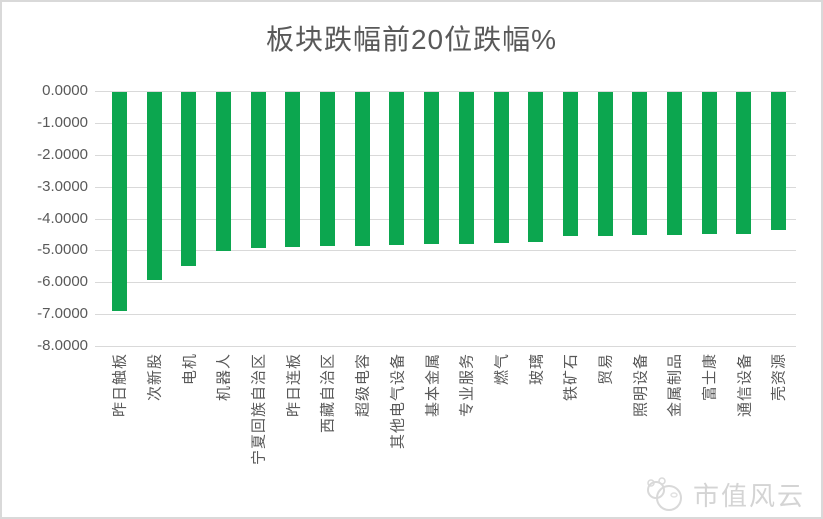 This screenshot has width=823, height=519. I want to click on y-axis-tick-label: -4.0000, so click(62, 218).